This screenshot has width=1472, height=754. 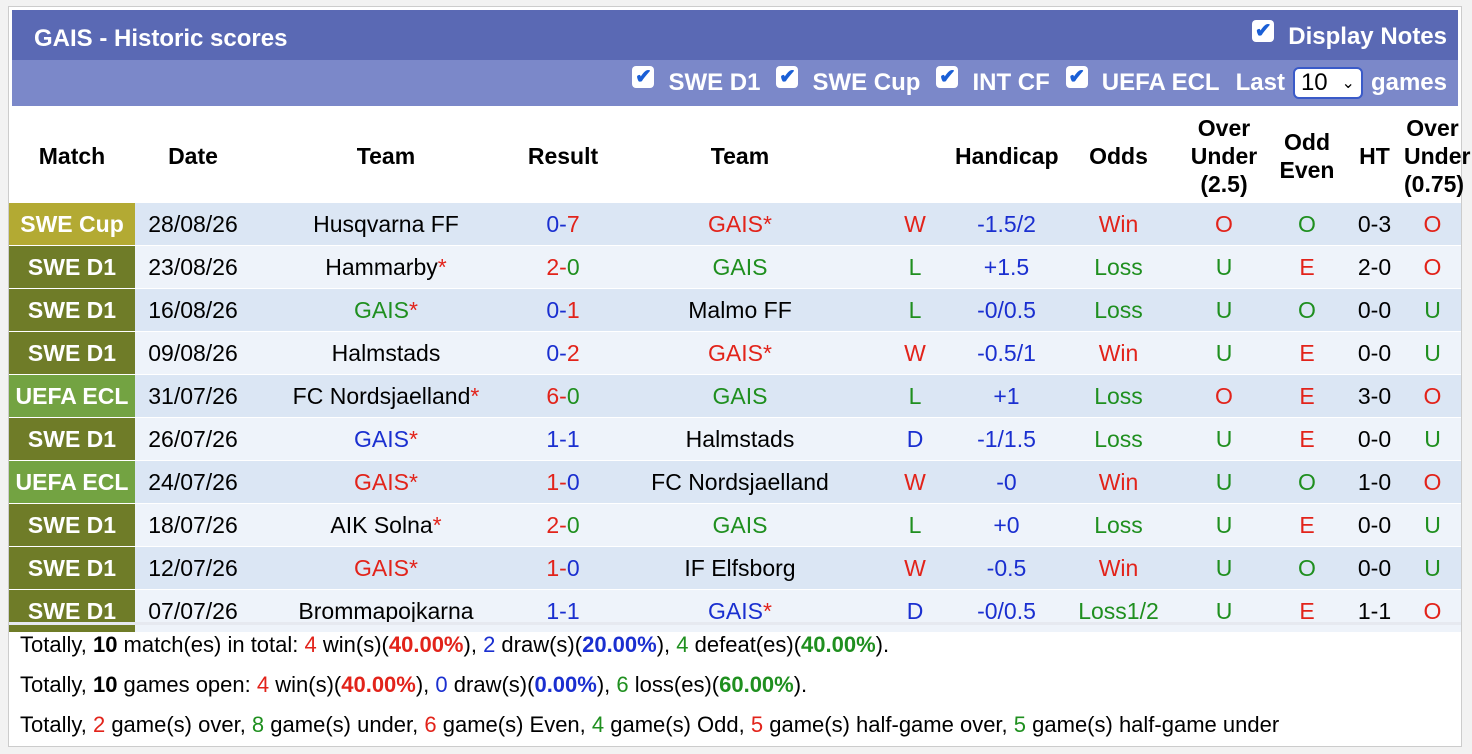 I want to click on team-name: Husqvarna FF, so click(x=386, y=223).